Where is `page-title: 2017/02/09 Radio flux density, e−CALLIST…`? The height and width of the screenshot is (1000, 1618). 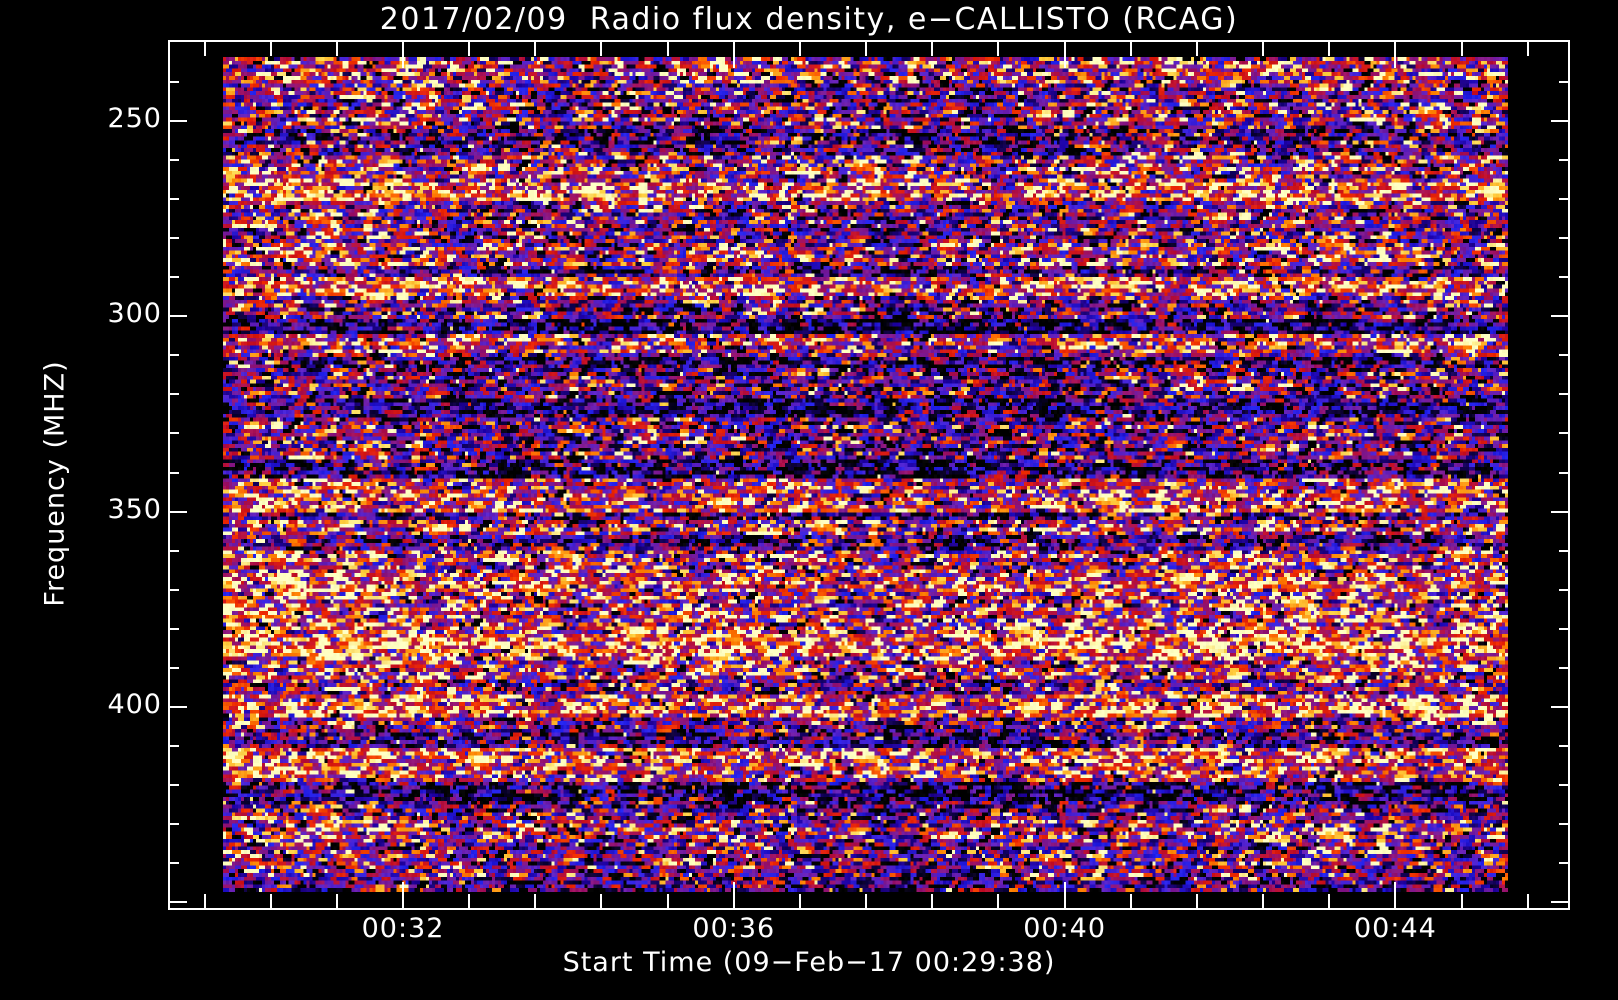 page-title: 2017/02/09 Radio flux density, e−CALLIST… is located at coordinates (809, 19).